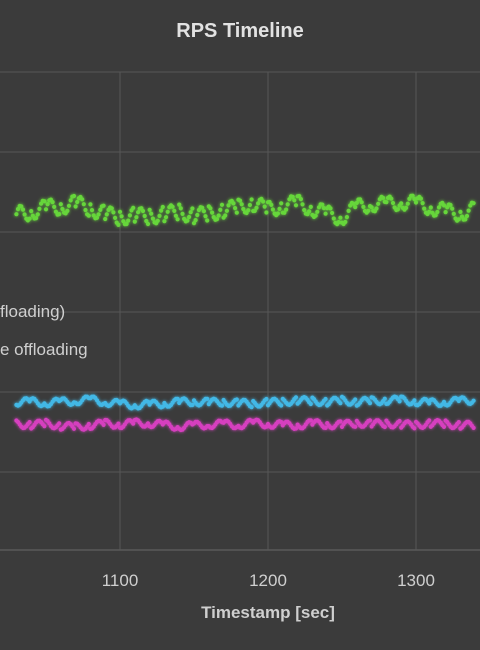 The image size is (480, 650). I want to click on x-tick-label: 1200, so click(268, 580).